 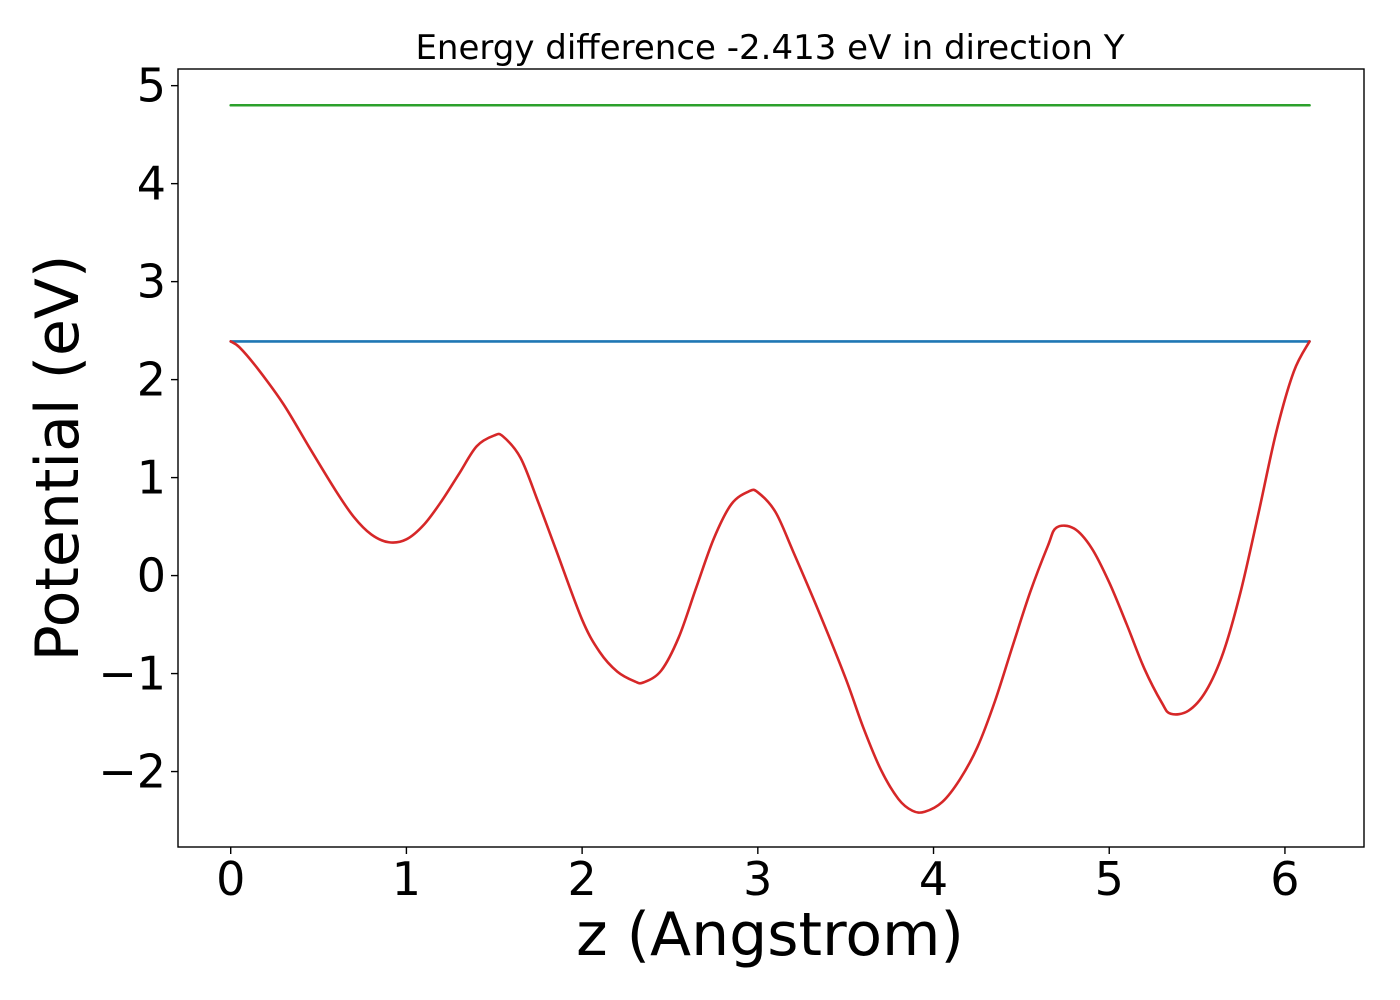 What do you see at coordinates (132, 772) in the screenshot?
I see `y-tick-label: −2` at bounding box center [132, 772].